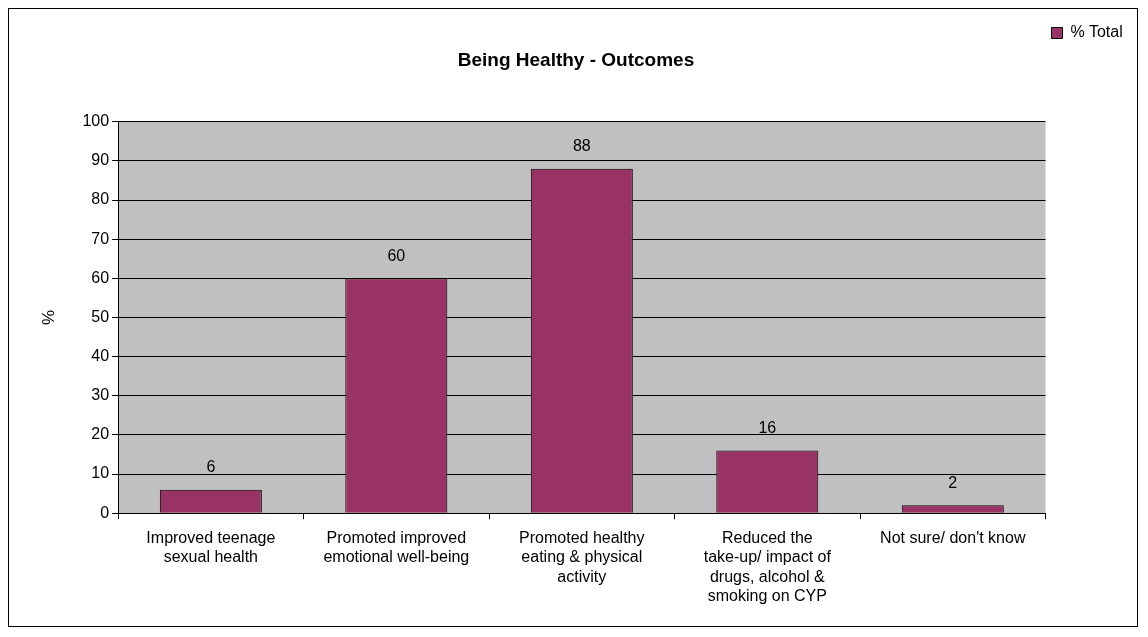 The height and width of the screenshot is (637, 1148). What do you see at coordinates (211, 467) in the screenshot?
I see `data-label: 6` at bounding box center [211, 467].